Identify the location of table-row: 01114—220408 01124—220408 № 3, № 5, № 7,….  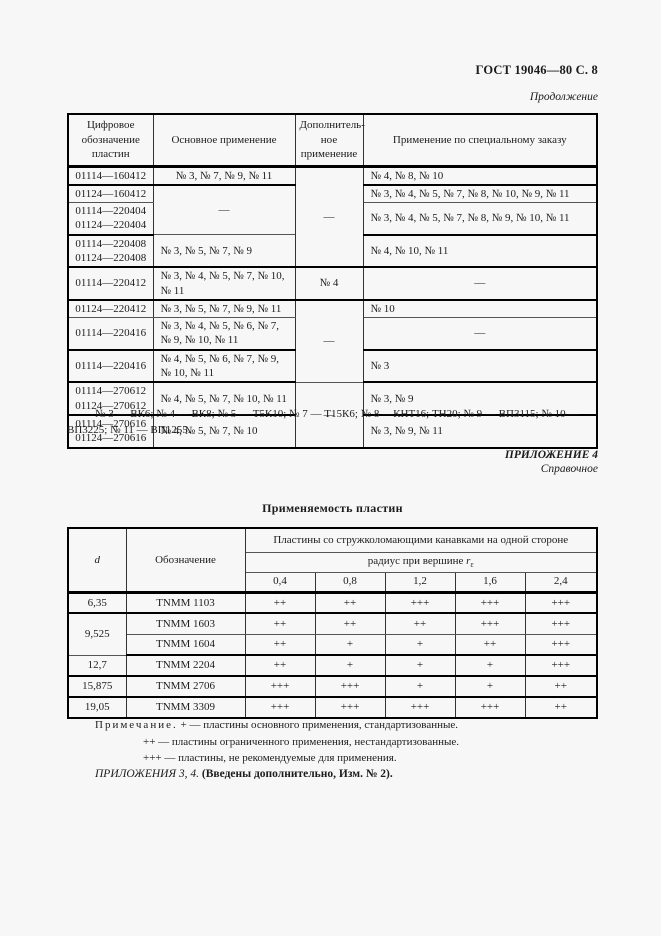
(332, 251).